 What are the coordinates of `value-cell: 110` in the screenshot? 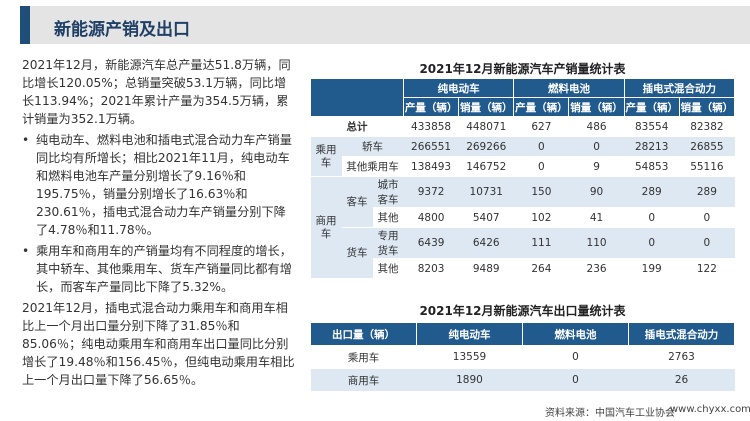 It's located at (596, 243).